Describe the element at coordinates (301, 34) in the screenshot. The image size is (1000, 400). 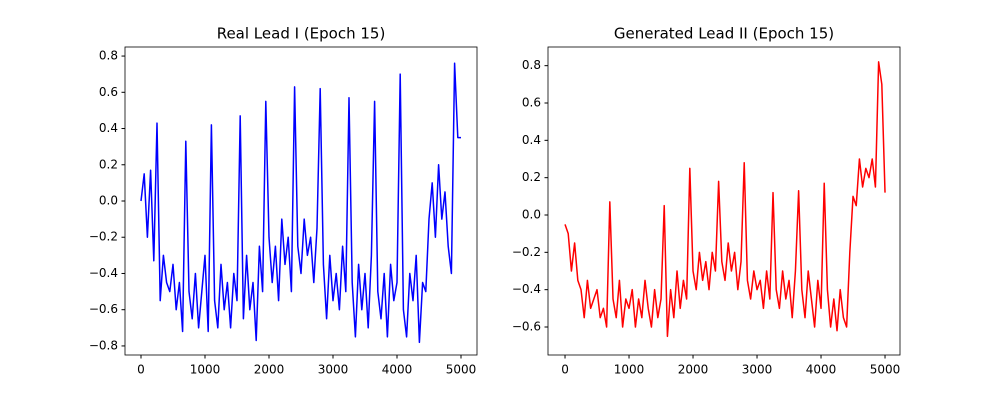
I see `chart-title: Real Lead I (Epoch 15)` at that location.